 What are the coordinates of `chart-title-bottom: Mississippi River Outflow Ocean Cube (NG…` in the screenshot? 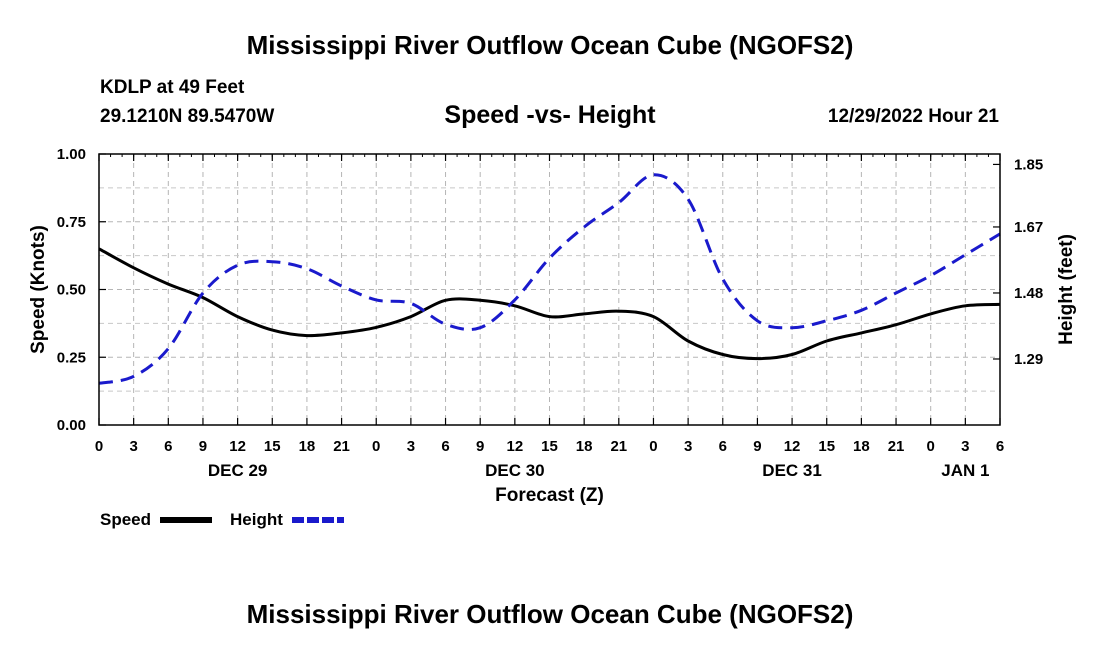 It's located at (550, 614).